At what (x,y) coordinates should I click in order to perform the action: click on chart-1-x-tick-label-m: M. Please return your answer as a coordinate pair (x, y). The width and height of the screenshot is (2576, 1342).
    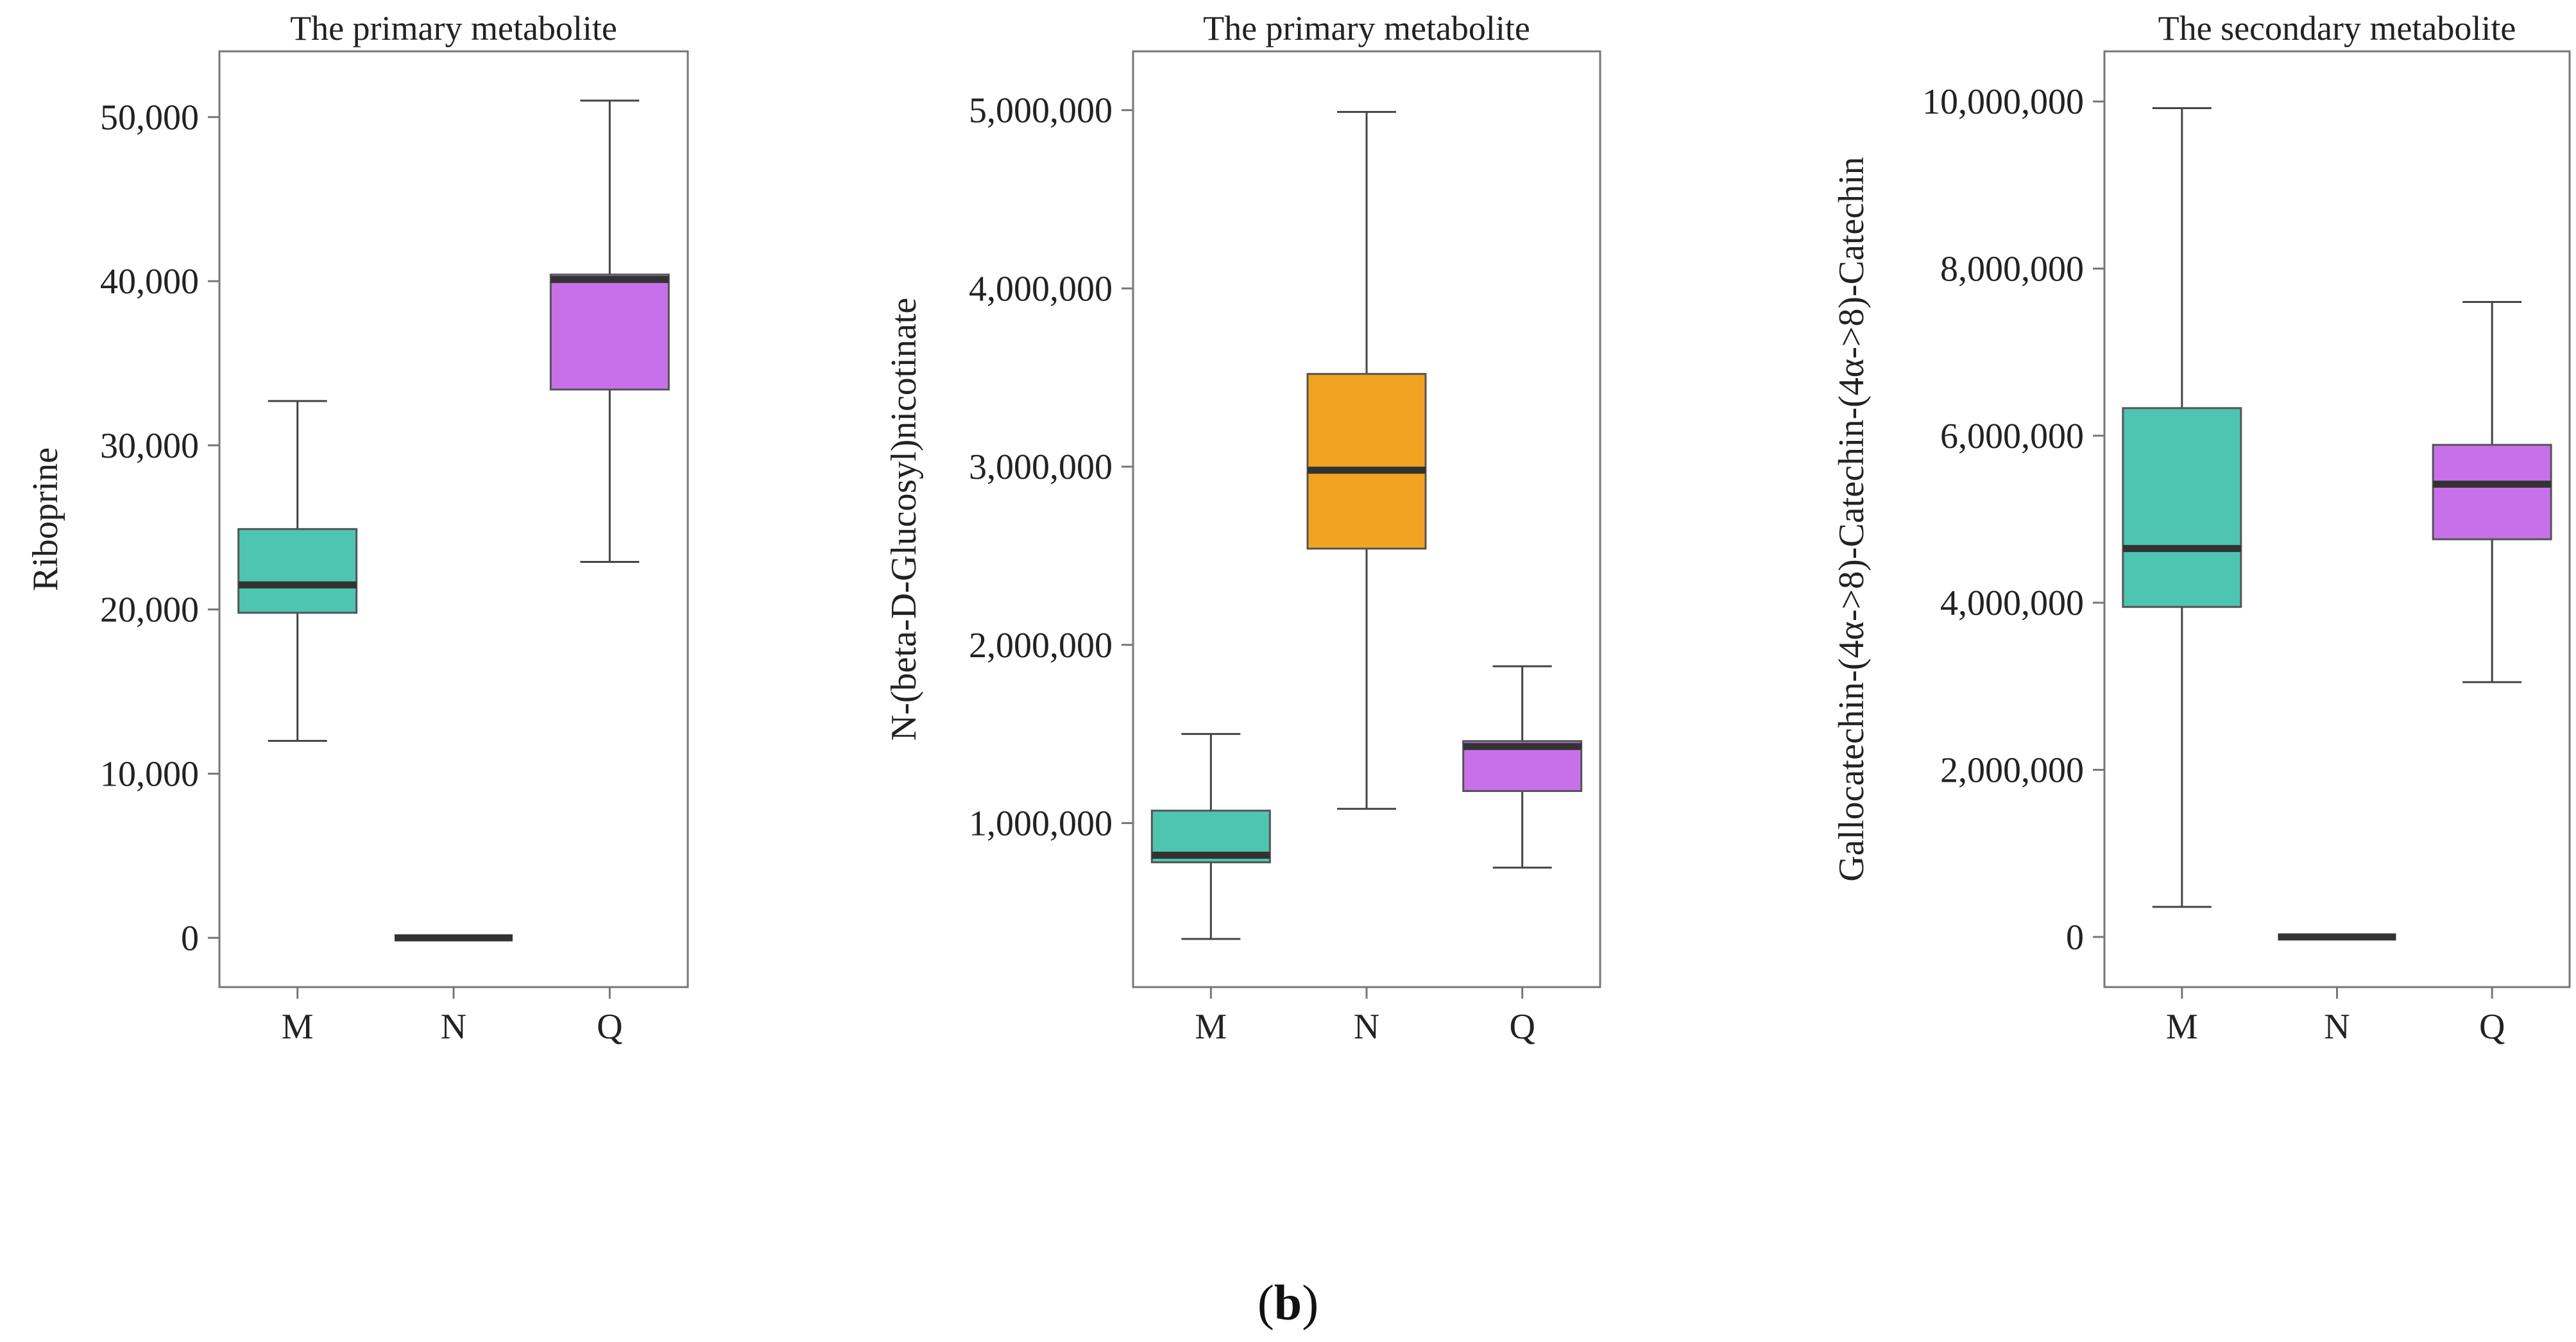
    Looking at the image, I should click on (298, 1027).